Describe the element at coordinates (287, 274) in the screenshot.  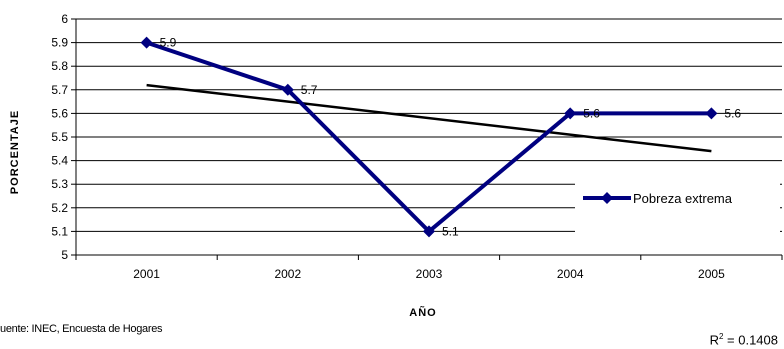
I see `x-tick-label-2002: 2002` at that location.